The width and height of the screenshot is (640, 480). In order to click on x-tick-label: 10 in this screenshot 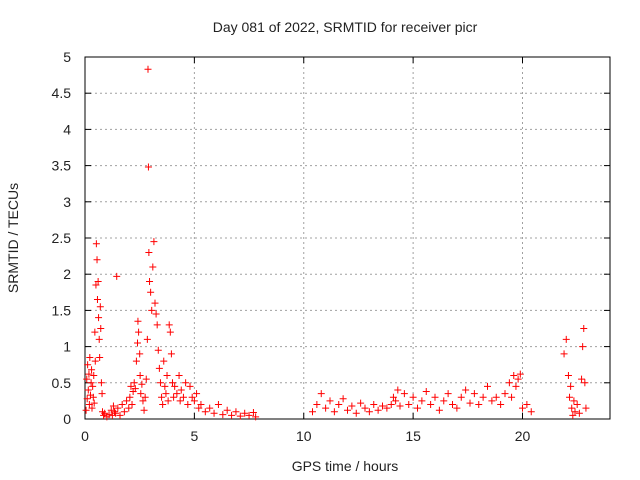, I will do `click(304, 436)`.